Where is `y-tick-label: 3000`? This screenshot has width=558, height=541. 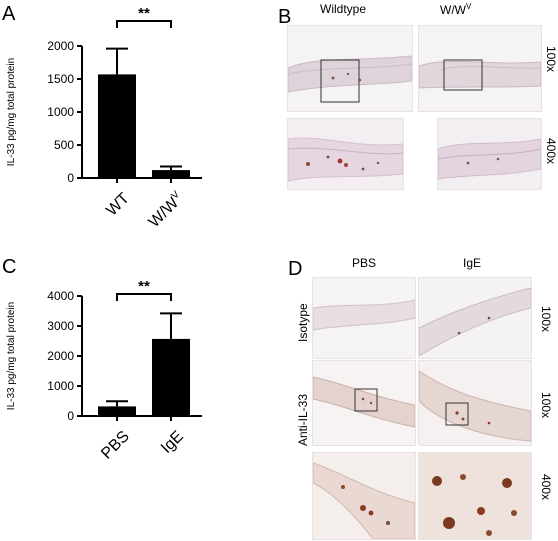
y-tick-label: 3000 is located at coordinates (60, 326).